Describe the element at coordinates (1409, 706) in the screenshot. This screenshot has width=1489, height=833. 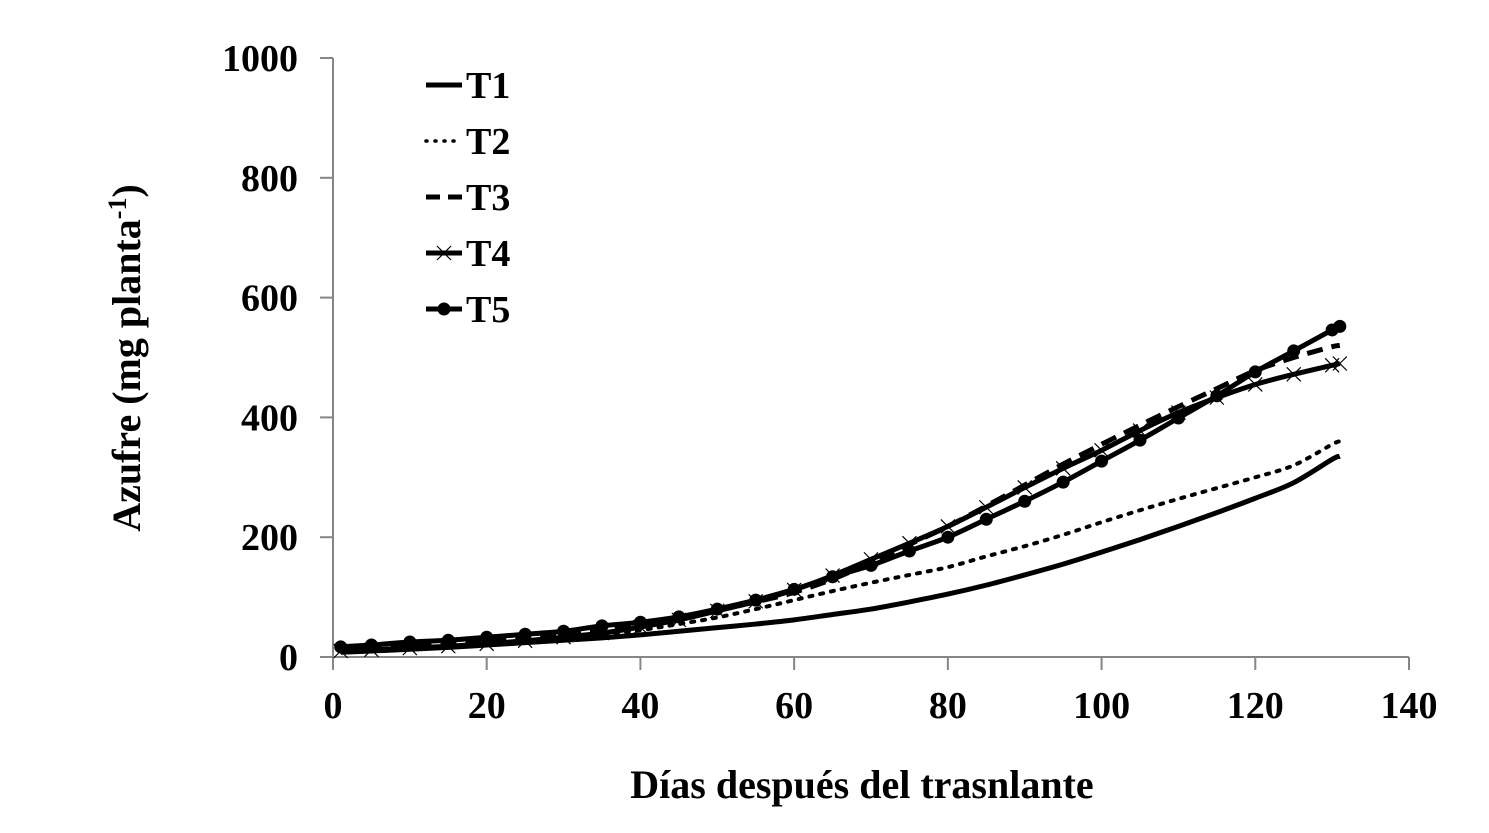
I see `x-tick-label: 140` at that location.